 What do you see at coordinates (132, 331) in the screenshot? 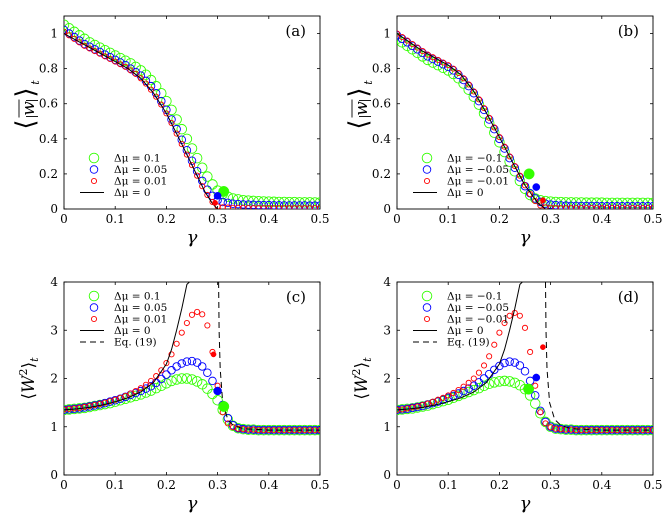
I see `legend-label: Δμ = 0` at bounding box center [132, 331].